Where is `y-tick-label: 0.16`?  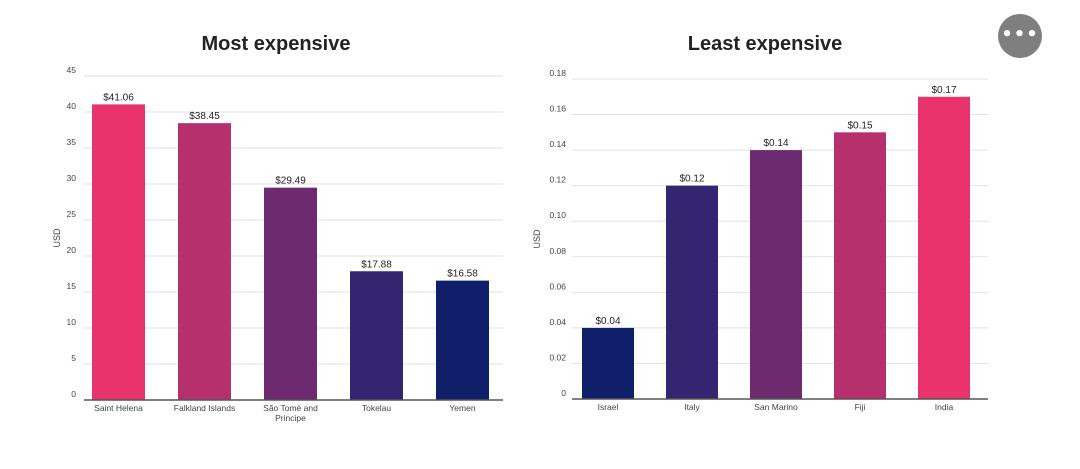 y-tick-label: 0.16 is located at coordinates (557, 109).